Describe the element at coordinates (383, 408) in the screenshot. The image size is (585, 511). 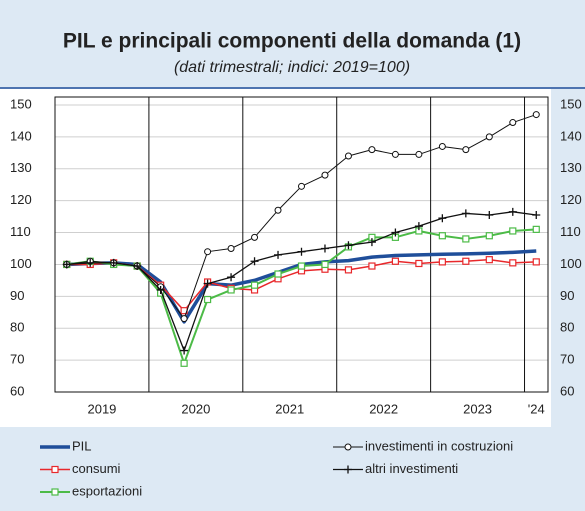
I see `x-year-label: 2022` at that location.